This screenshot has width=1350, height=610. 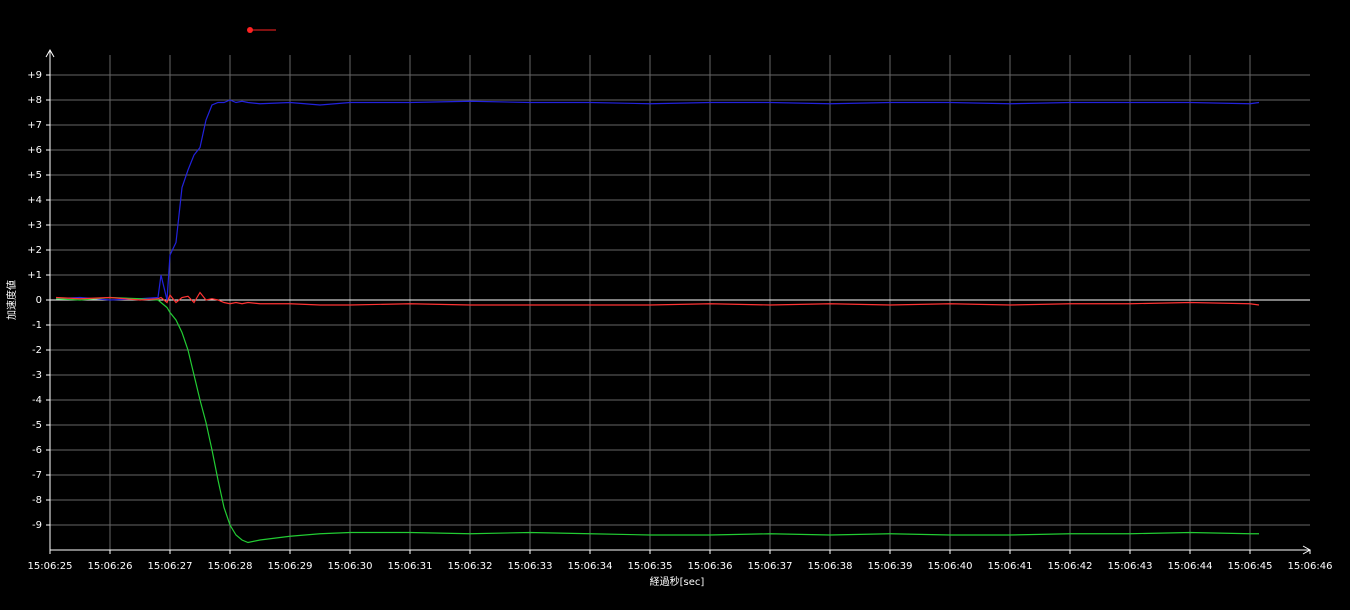 I want to click on y-tick-label: 0, so click(x=39, y=300).